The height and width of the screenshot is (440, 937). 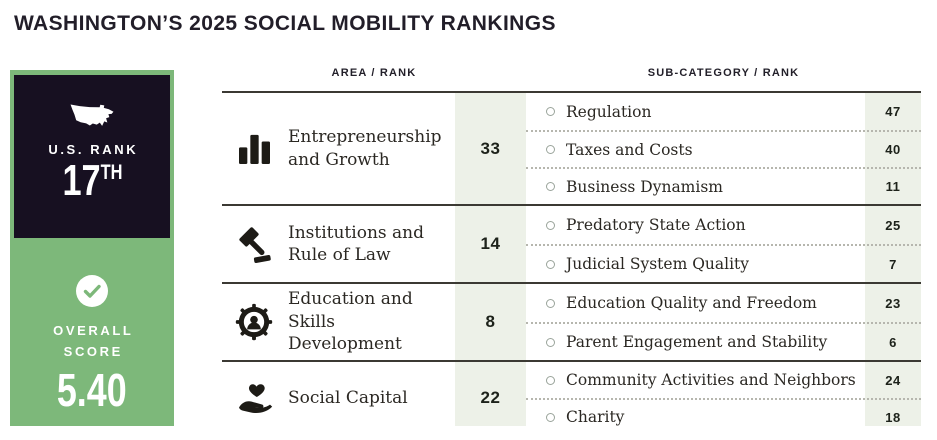 What do you see at coordinates (893, 303) in the screenshot?
I see `sub-category-rank: 23` at bounding box center [893, 303].